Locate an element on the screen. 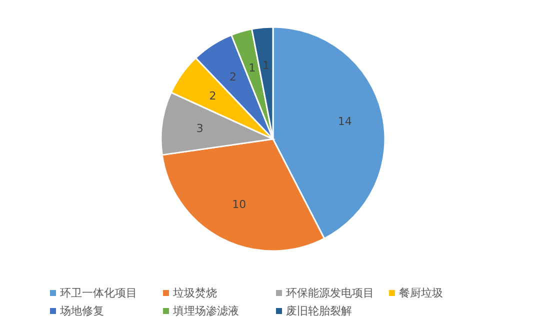 Image resolution: width=544 pixels, height=330 pixels. data-label: 14 is located at coordinates (345, 121).